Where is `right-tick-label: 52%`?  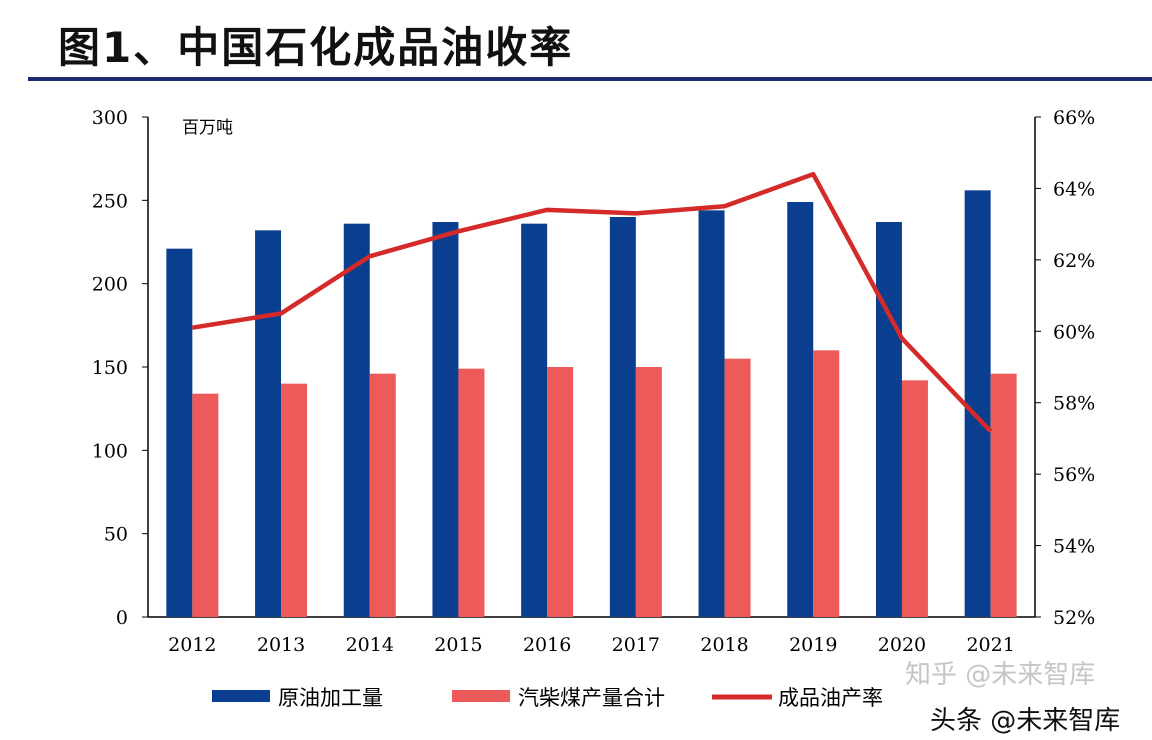
right-tick-label: 52% is located at coordinates (1074, 618).